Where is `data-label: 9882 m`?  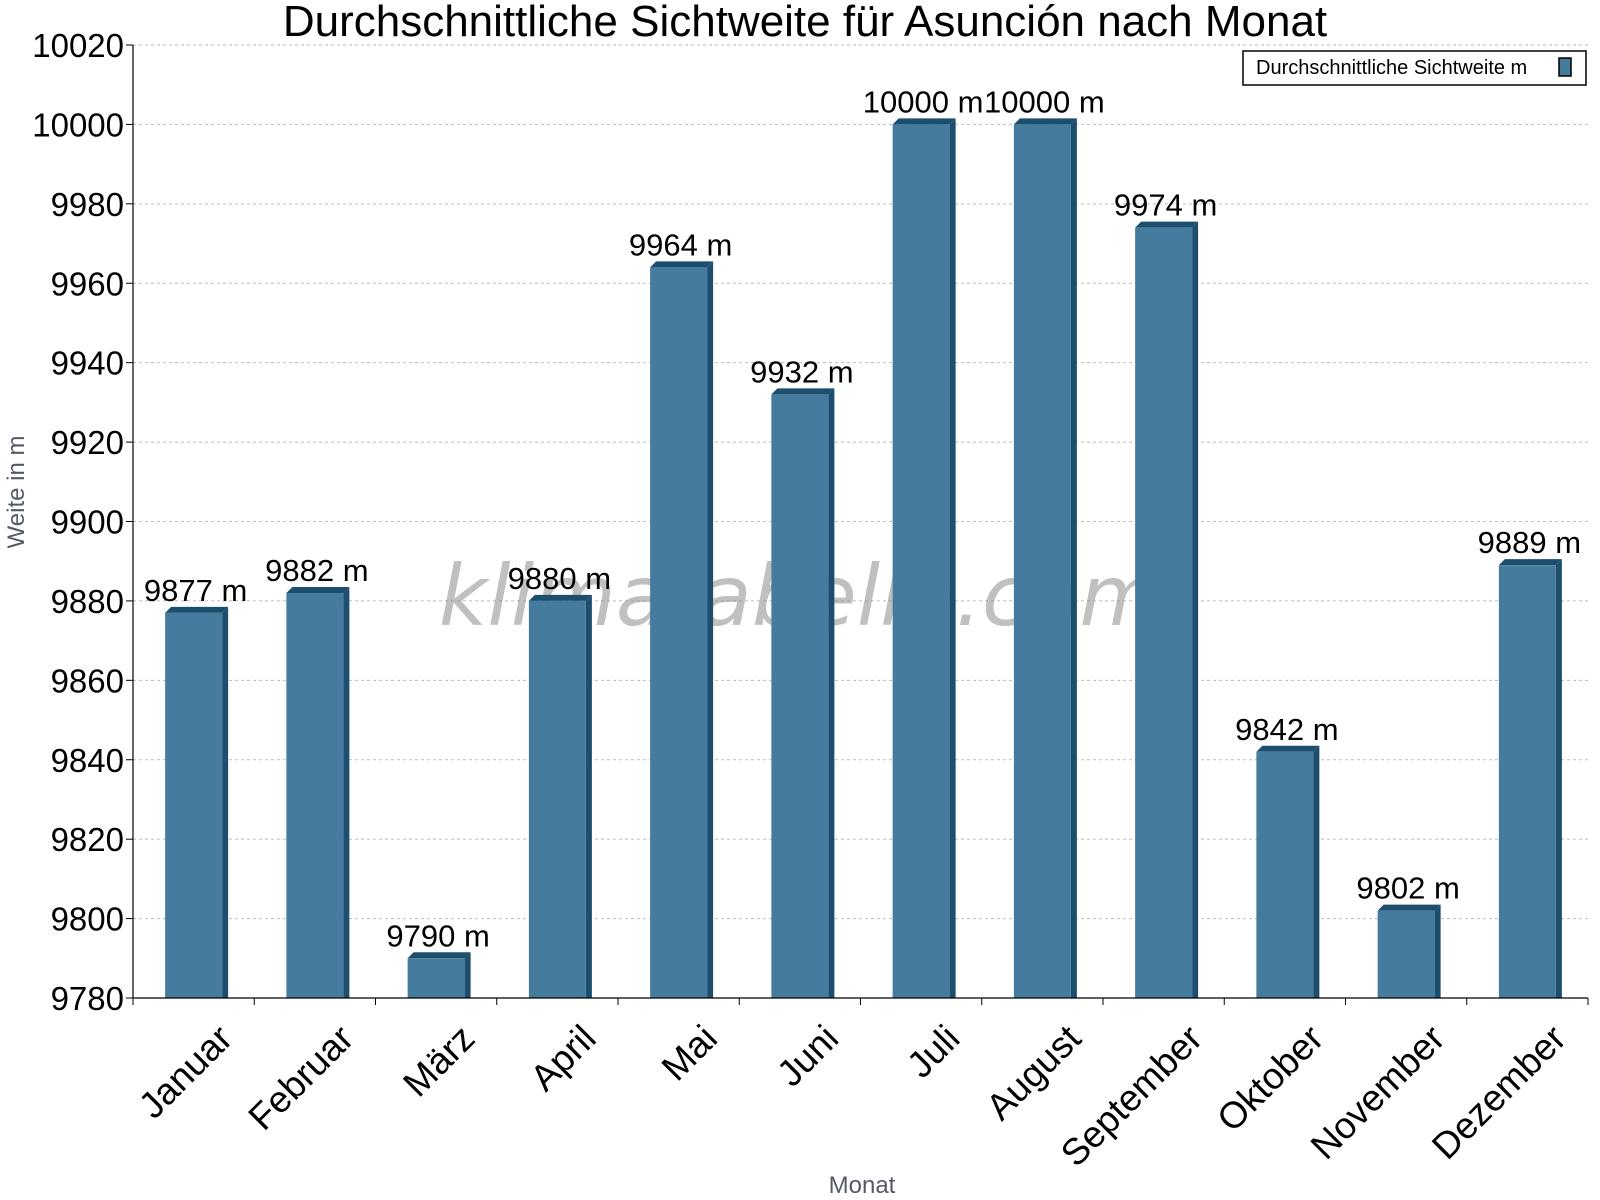
data-label: 9882 m is located at coordinates (316, 570).